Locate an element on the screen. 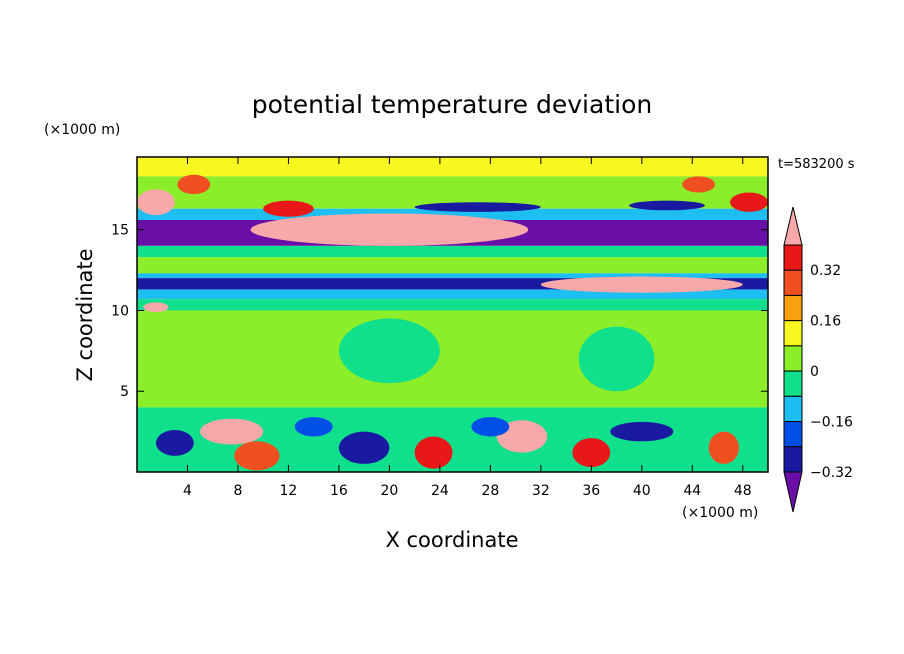 The height and width of the screenshot is (654, 904). y-axis-label: Z coordinate is located at coordinates (85, 314).